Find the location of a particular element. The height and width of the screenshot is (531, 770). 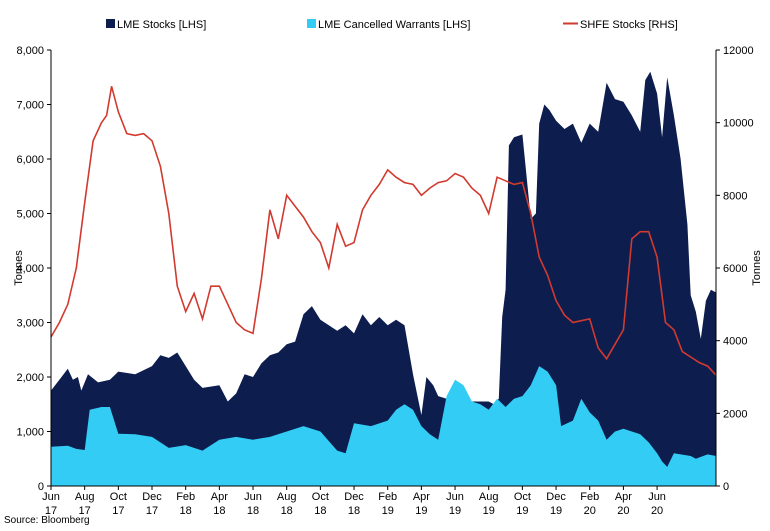

left-tick-label: 2,000 is located at coordinates (30, 378).